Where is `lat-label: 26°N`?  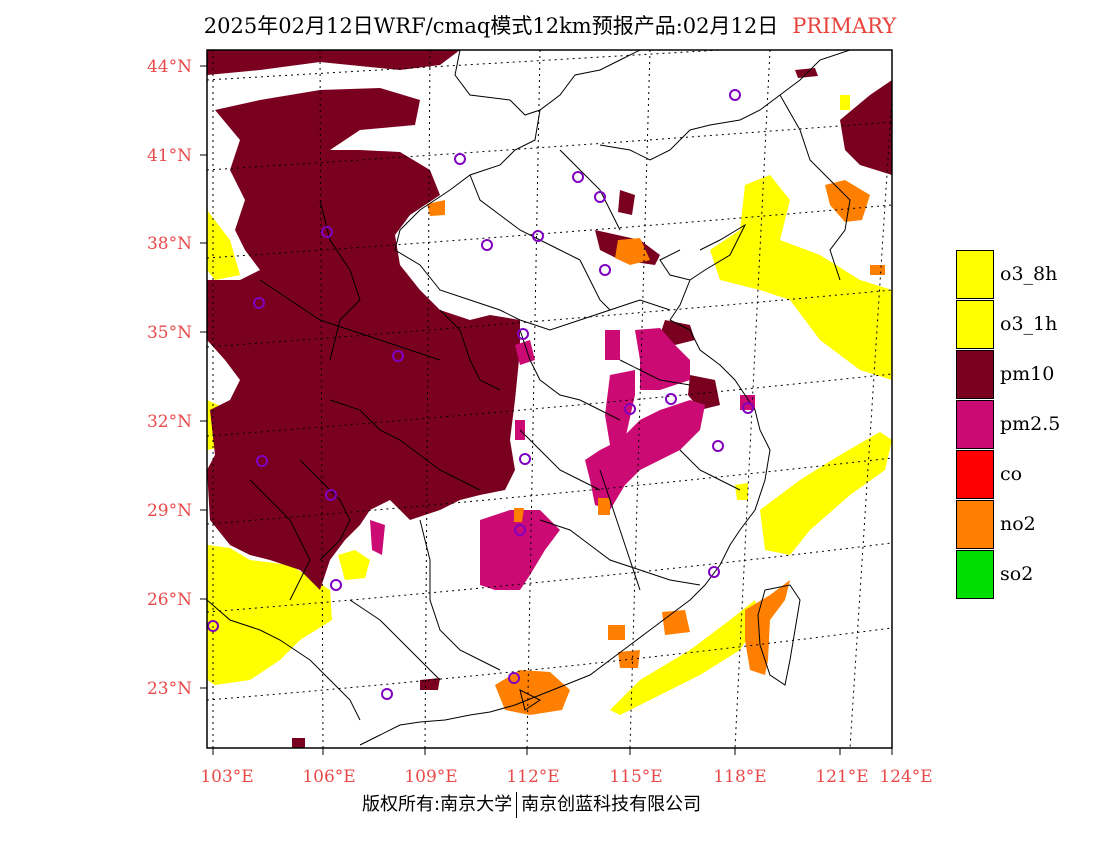
lat-label: 26°N is located at coordinates (169, 600).